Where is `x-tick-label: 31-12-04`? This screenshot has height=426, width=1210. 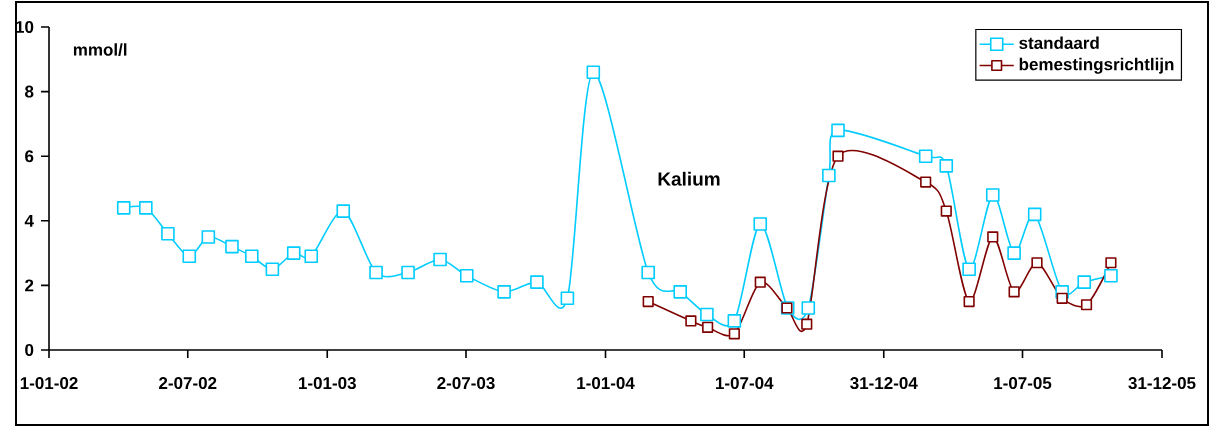 x-tick-label: 31-12-04 is located at coordinates (884, 383).